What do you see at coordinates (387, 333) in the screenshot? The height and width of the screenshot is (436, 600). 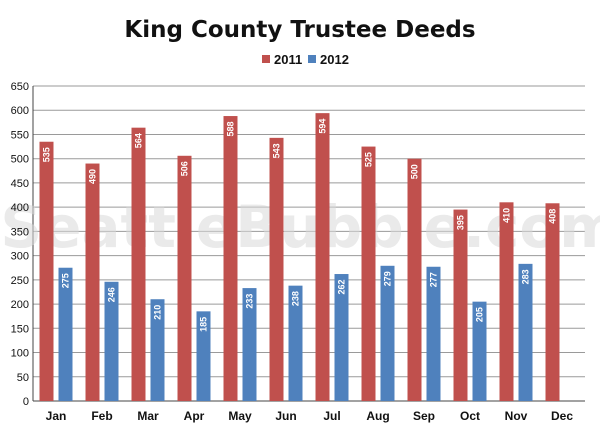 I see `bar-2012-Aug` at bounding box center [387, 333].